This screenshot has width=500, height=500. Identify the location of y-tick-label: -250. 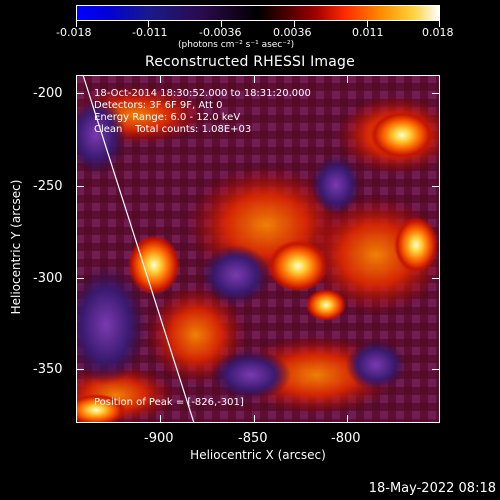
(48, 186).